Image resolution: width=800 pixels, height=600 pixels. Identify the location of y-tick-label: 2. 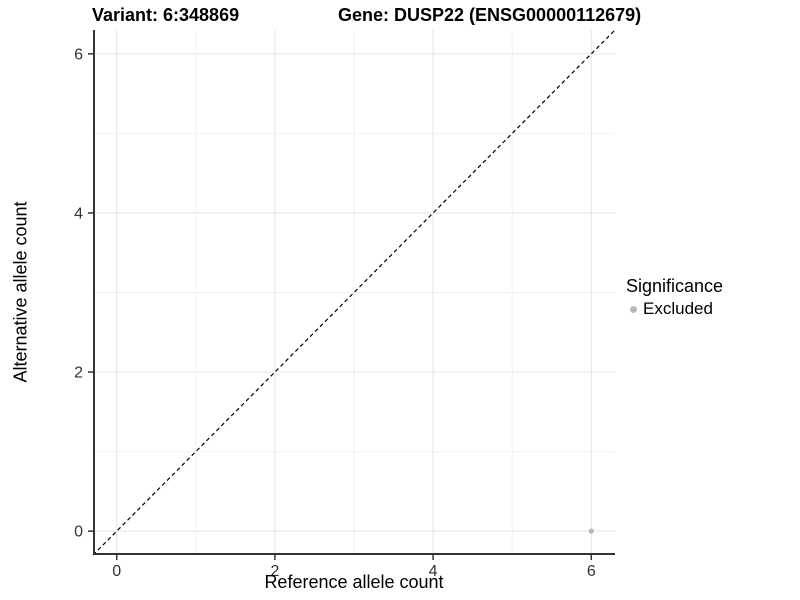
(78, 373).